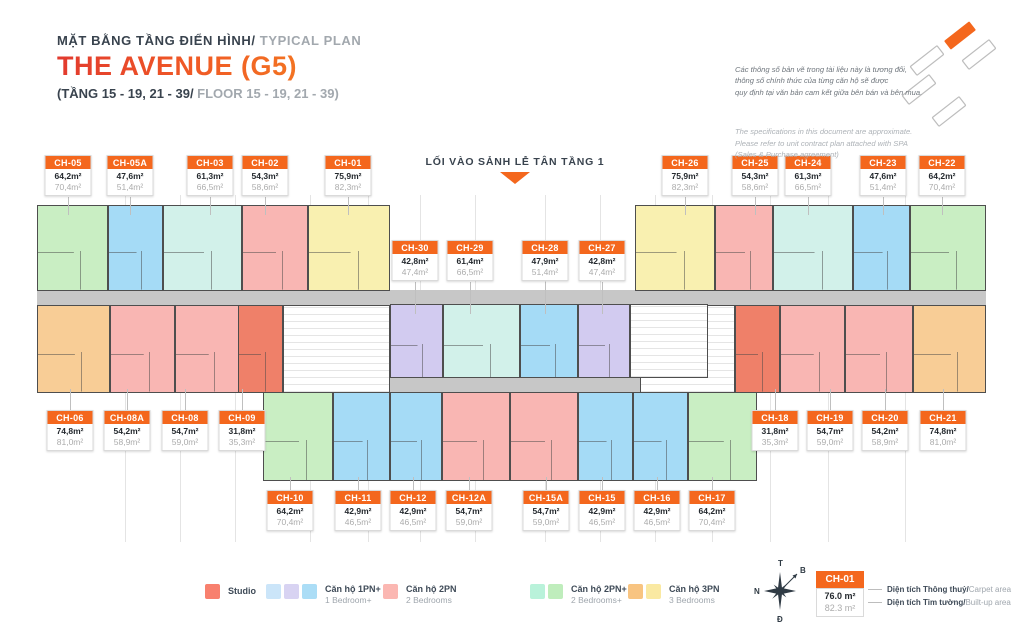  What do you see at coordinates (210, 162) in the screenshot?
I see `unit-id: CH-03` at bounding box center [210, 162].